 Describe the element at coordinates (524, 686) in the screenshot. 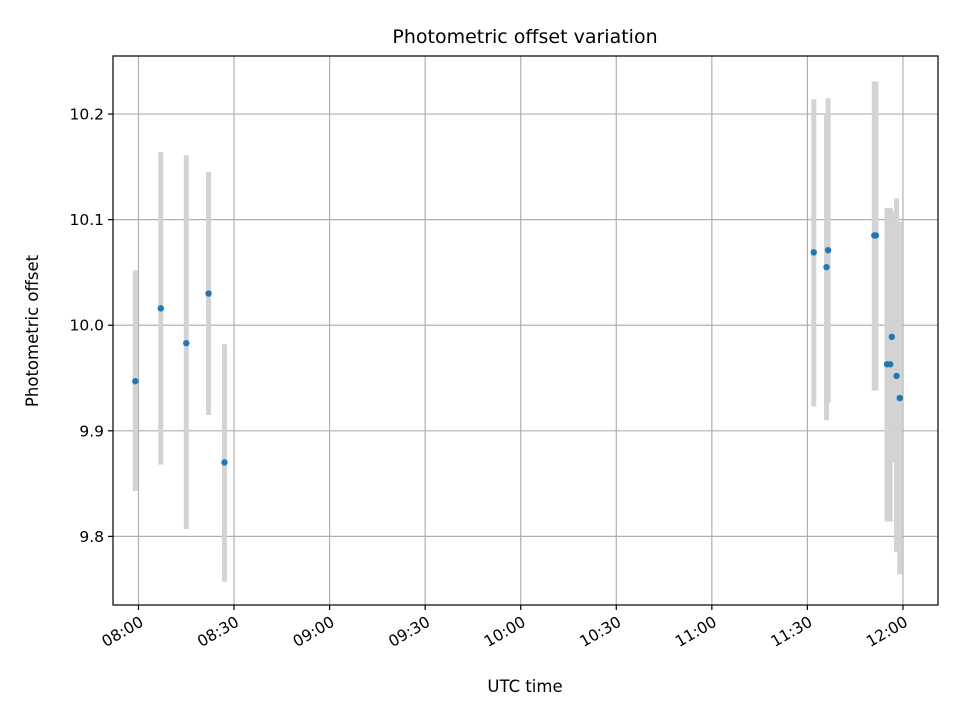

I see `x-axis-label: UTC time` at that location.